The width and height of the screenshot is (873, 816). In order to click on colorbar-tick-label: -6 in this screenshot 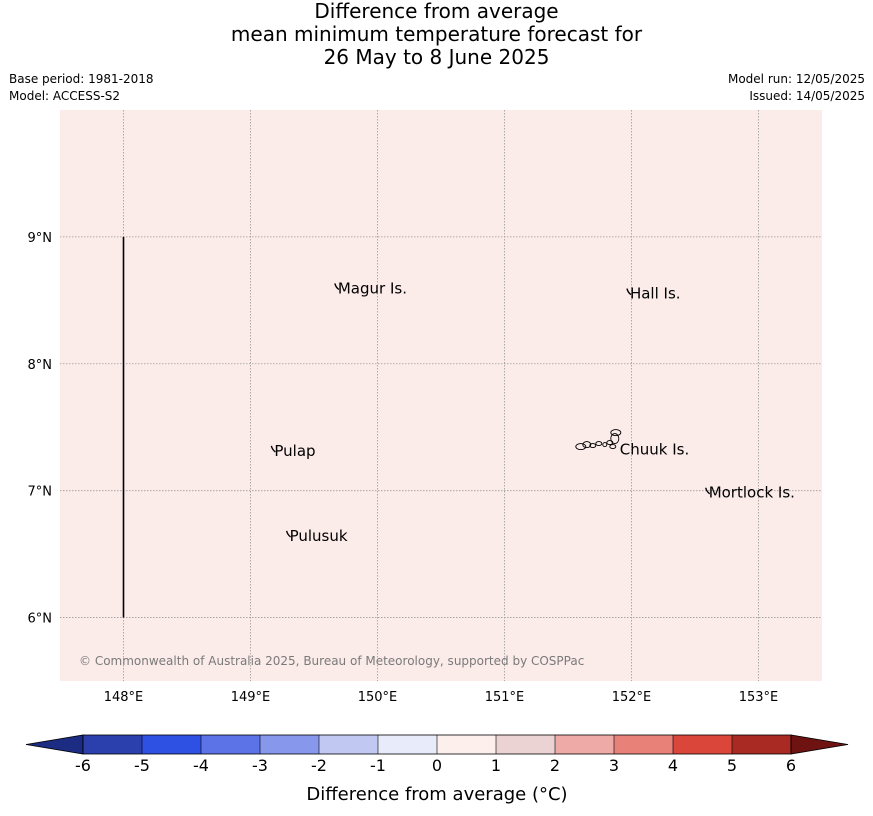, I will do `click(83, 765)`.